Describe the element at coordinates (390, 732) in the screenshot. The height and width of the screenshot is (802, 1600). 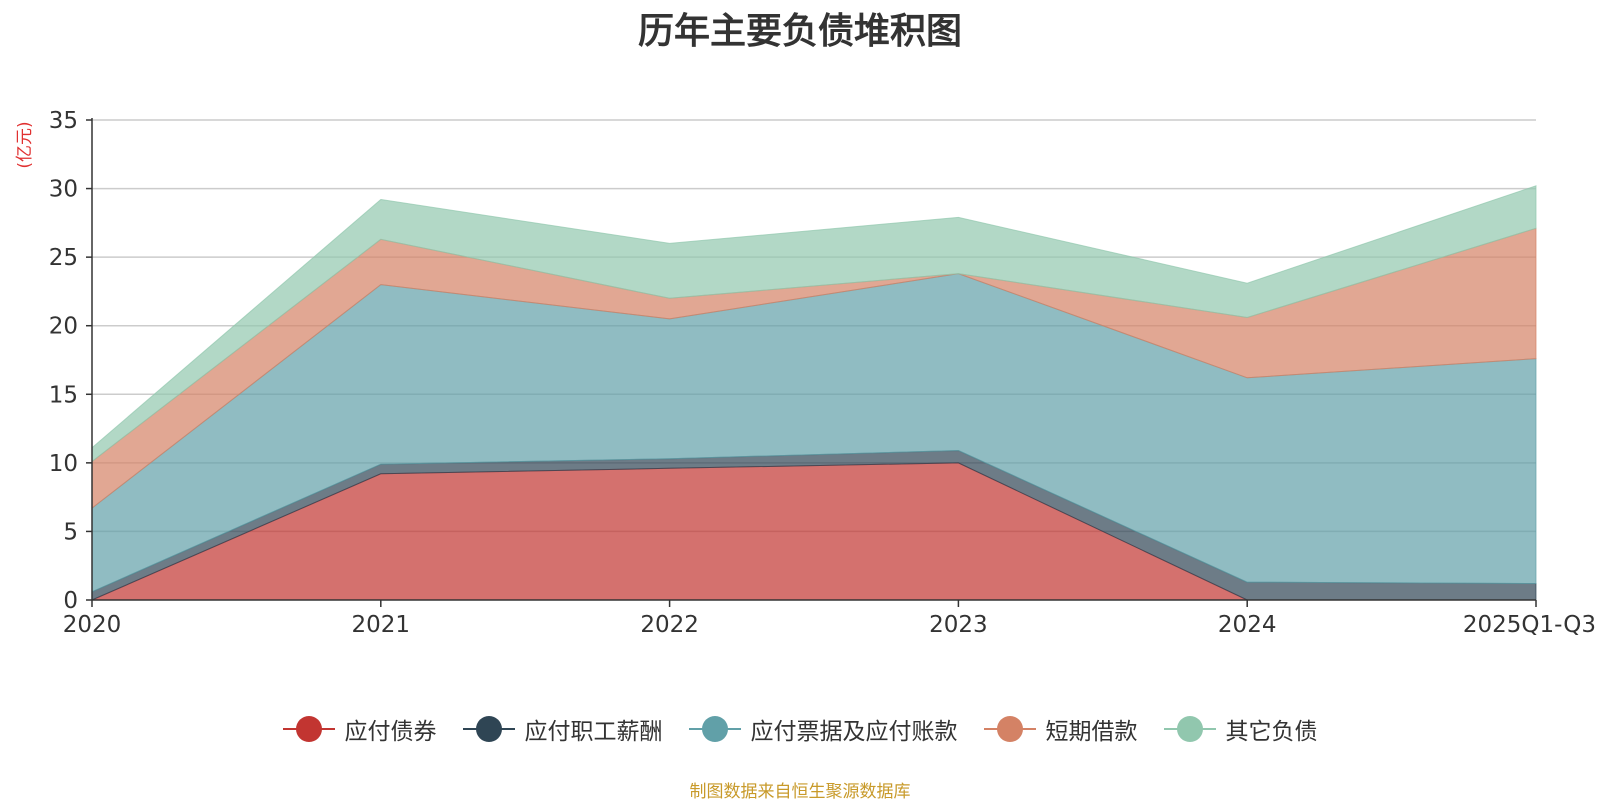
I see `legend-label: 应付债券` at that location.